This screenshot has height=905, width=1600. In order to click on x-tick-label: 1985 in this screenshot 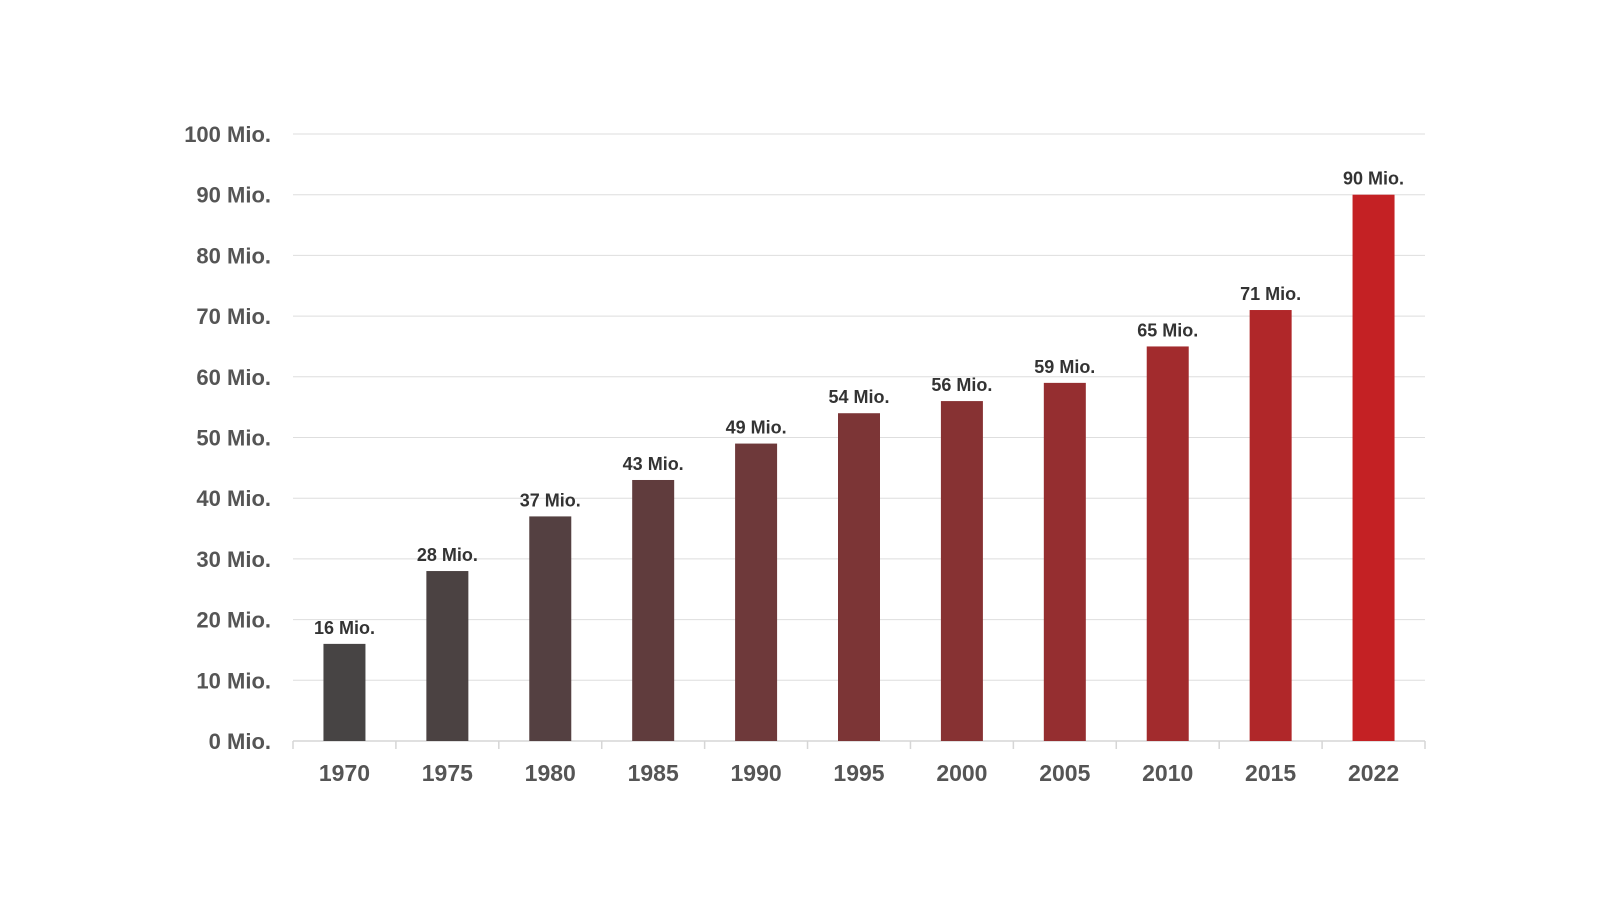, I will do `click(653, 773)`.